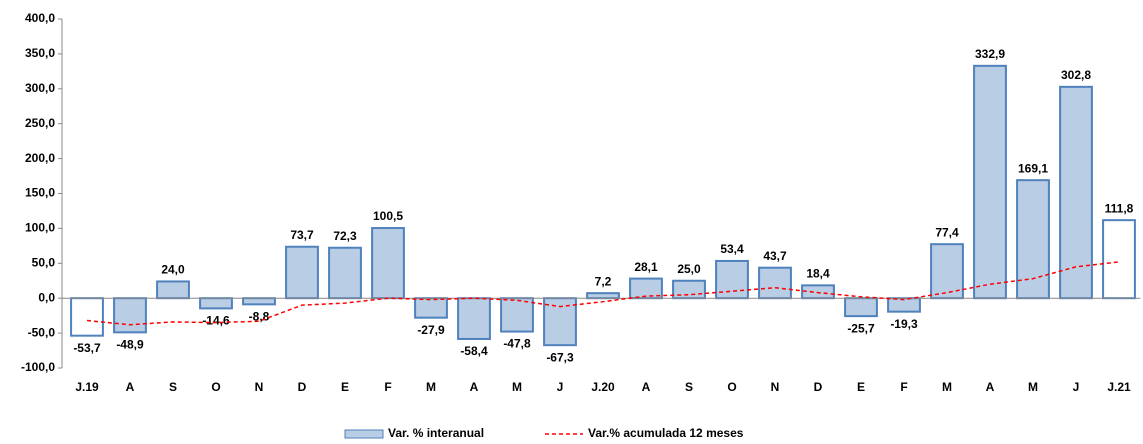 This screenshot has width=1143, height=444. What do you see at coordinates (1033, 168) in the screenshot?
I see `value-label: 169,1` at bounding box center [1033, 168].